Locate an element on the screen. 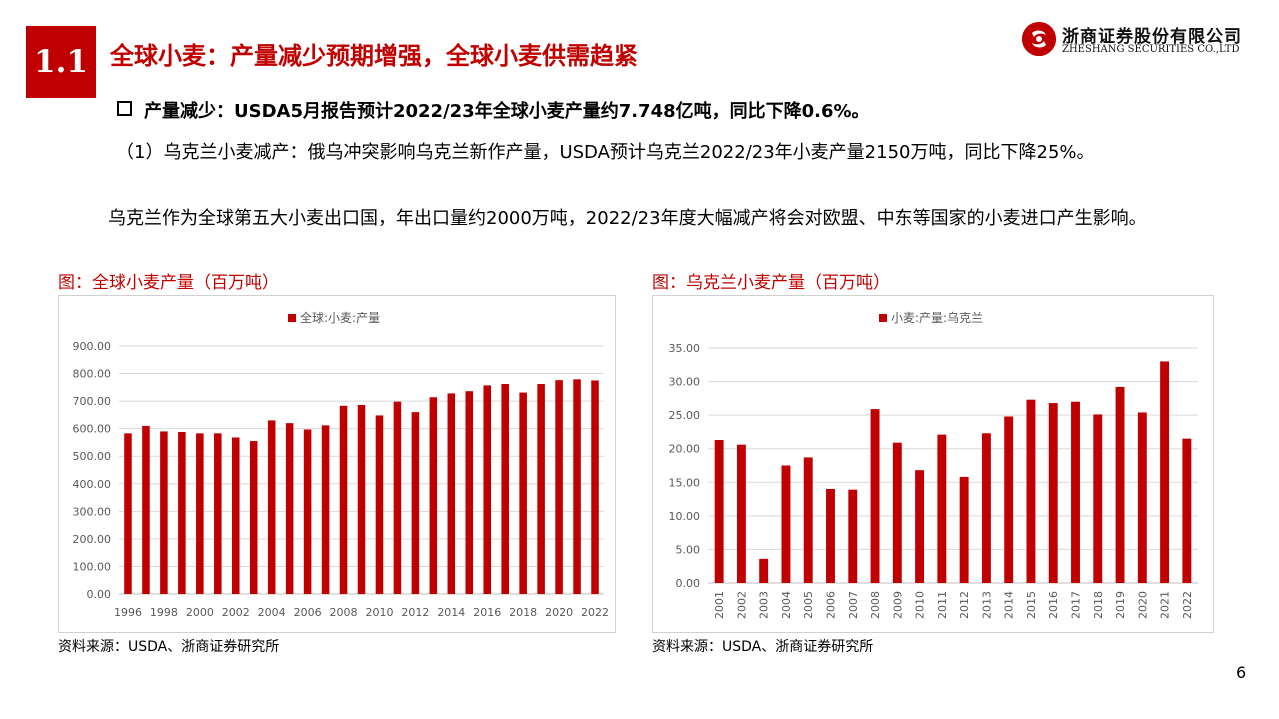  y-tick-label: 10.00 is located at coordinates (685, 516).